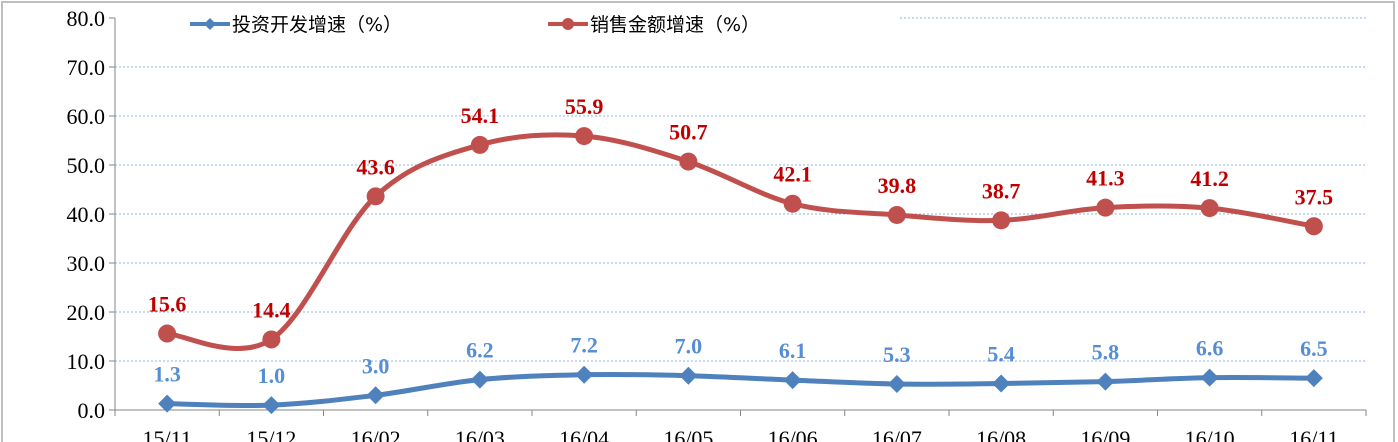 This screenshot has width=1398, height=442. What do you see at coordinates (271, 434) in the screenshot?
I see `x-tick-label: 15/12` at bounding box center [271, 434].